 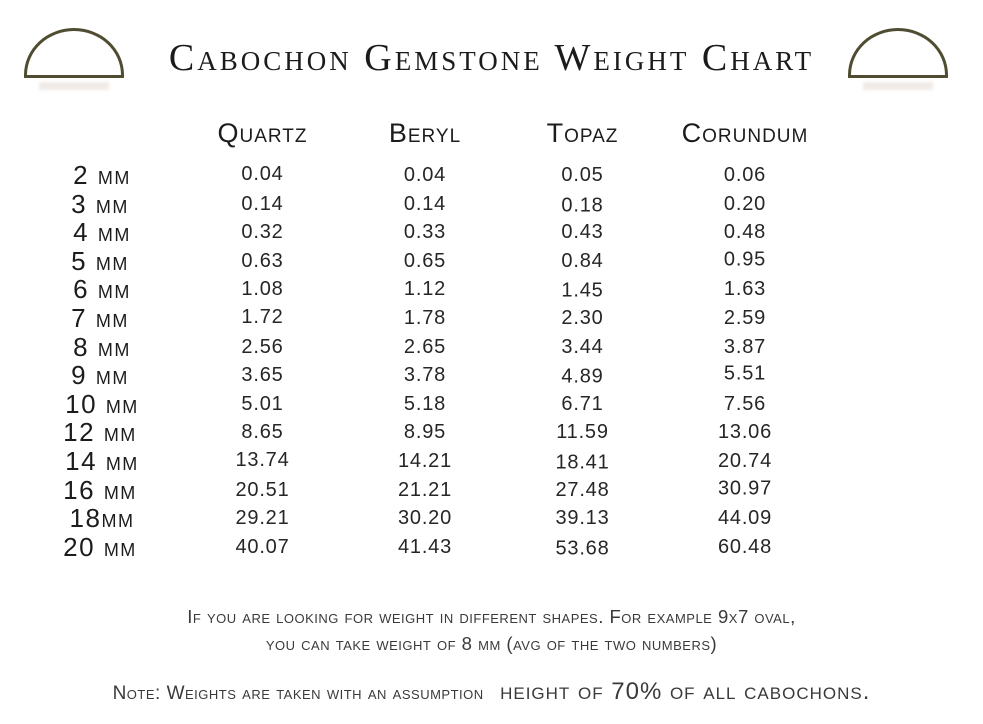 What do you see at coordinates (262, 260) in the screenshot?
I see `weight-value-quartz: 0.63` at bounding box center [262, 260].